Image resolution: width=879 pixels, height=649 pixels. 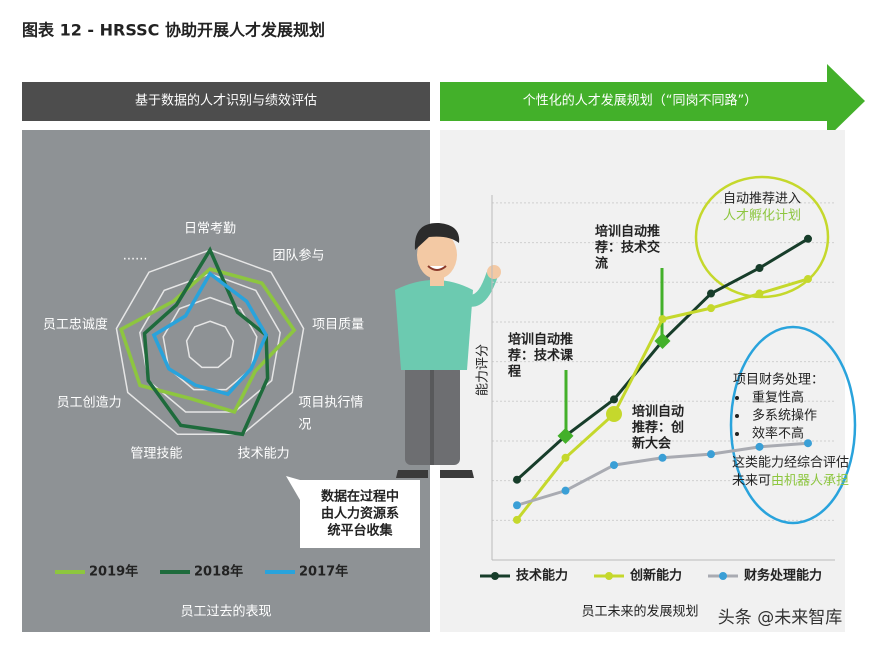 What do you see at coordinates (658, 412) in the screenshot?
I see `annotation: 培训自动` at bounding box center [658, 412].